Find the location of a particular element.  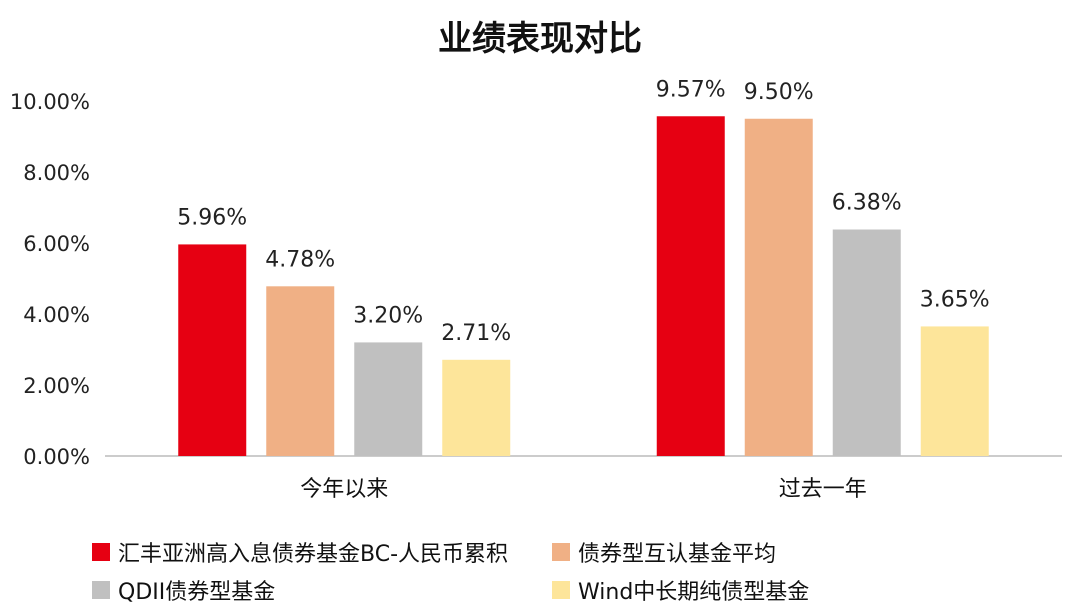

x-tick-label: 过去一年 is located at coordinates (823, 489).